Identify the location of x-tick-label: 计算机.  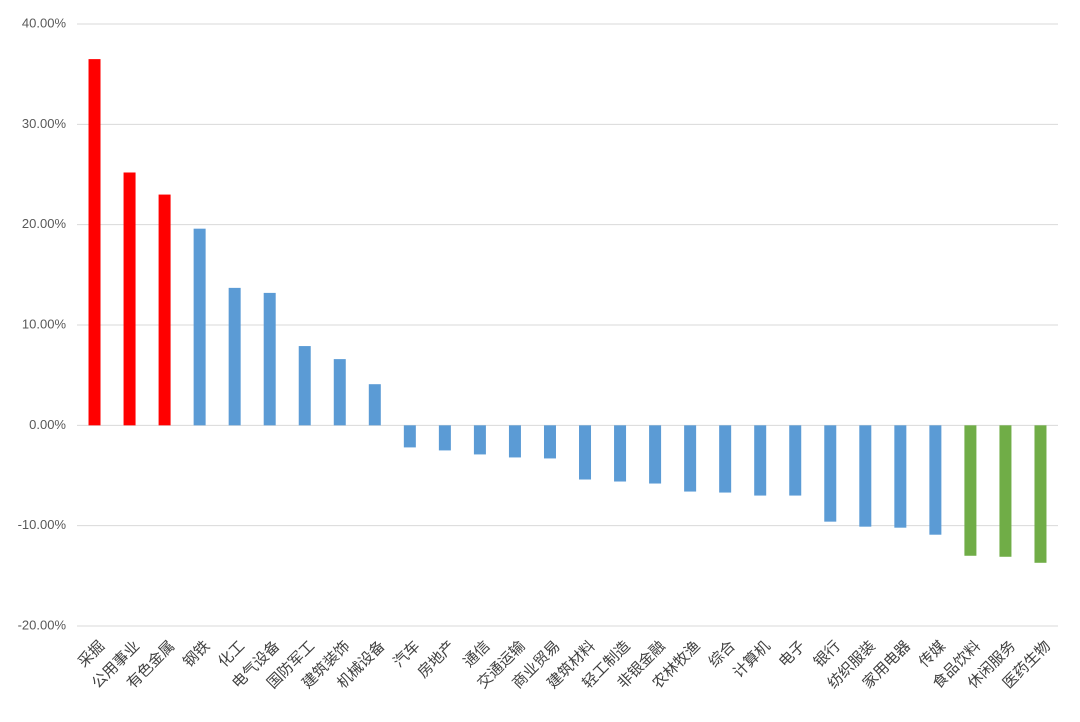
(751, 659).